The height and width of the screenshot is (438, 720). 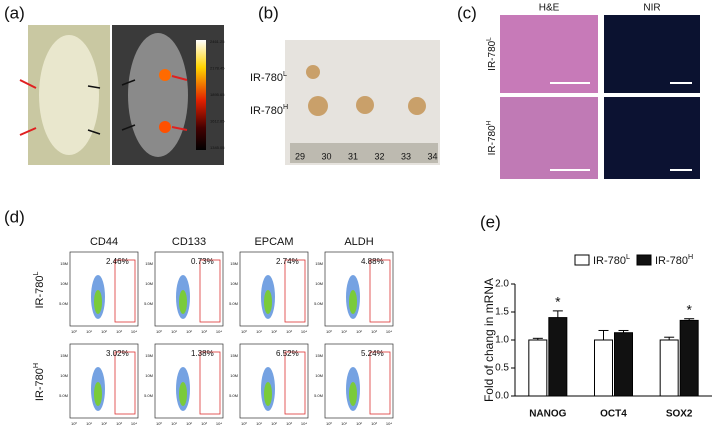 I want to click on percentage: 4.88%, so click(x=372, y=261).